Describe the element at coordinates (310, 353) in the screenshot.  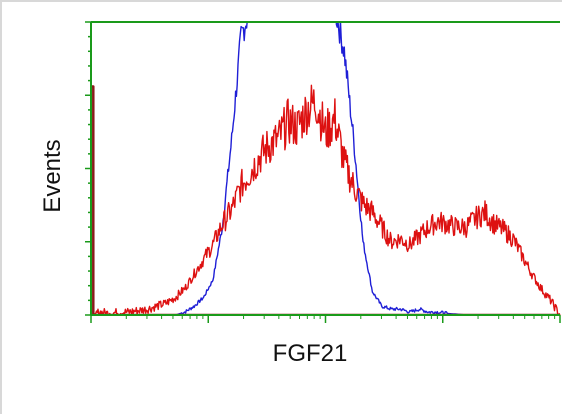
I see `x-axis-label: FGF21` at that location.